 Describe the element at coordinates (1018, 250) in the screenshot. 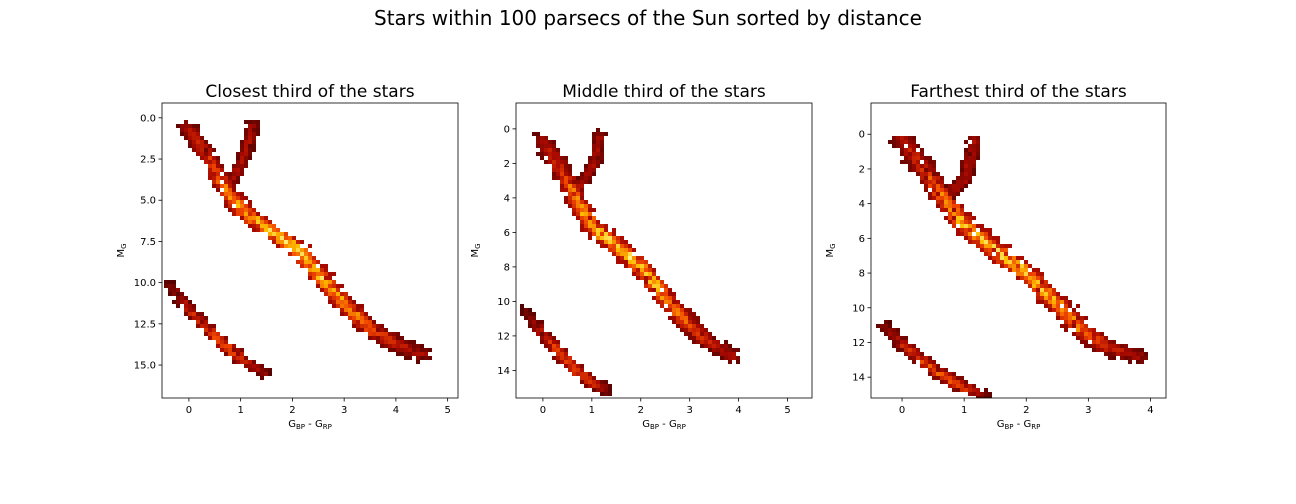

I see `axes-frame` at that location.